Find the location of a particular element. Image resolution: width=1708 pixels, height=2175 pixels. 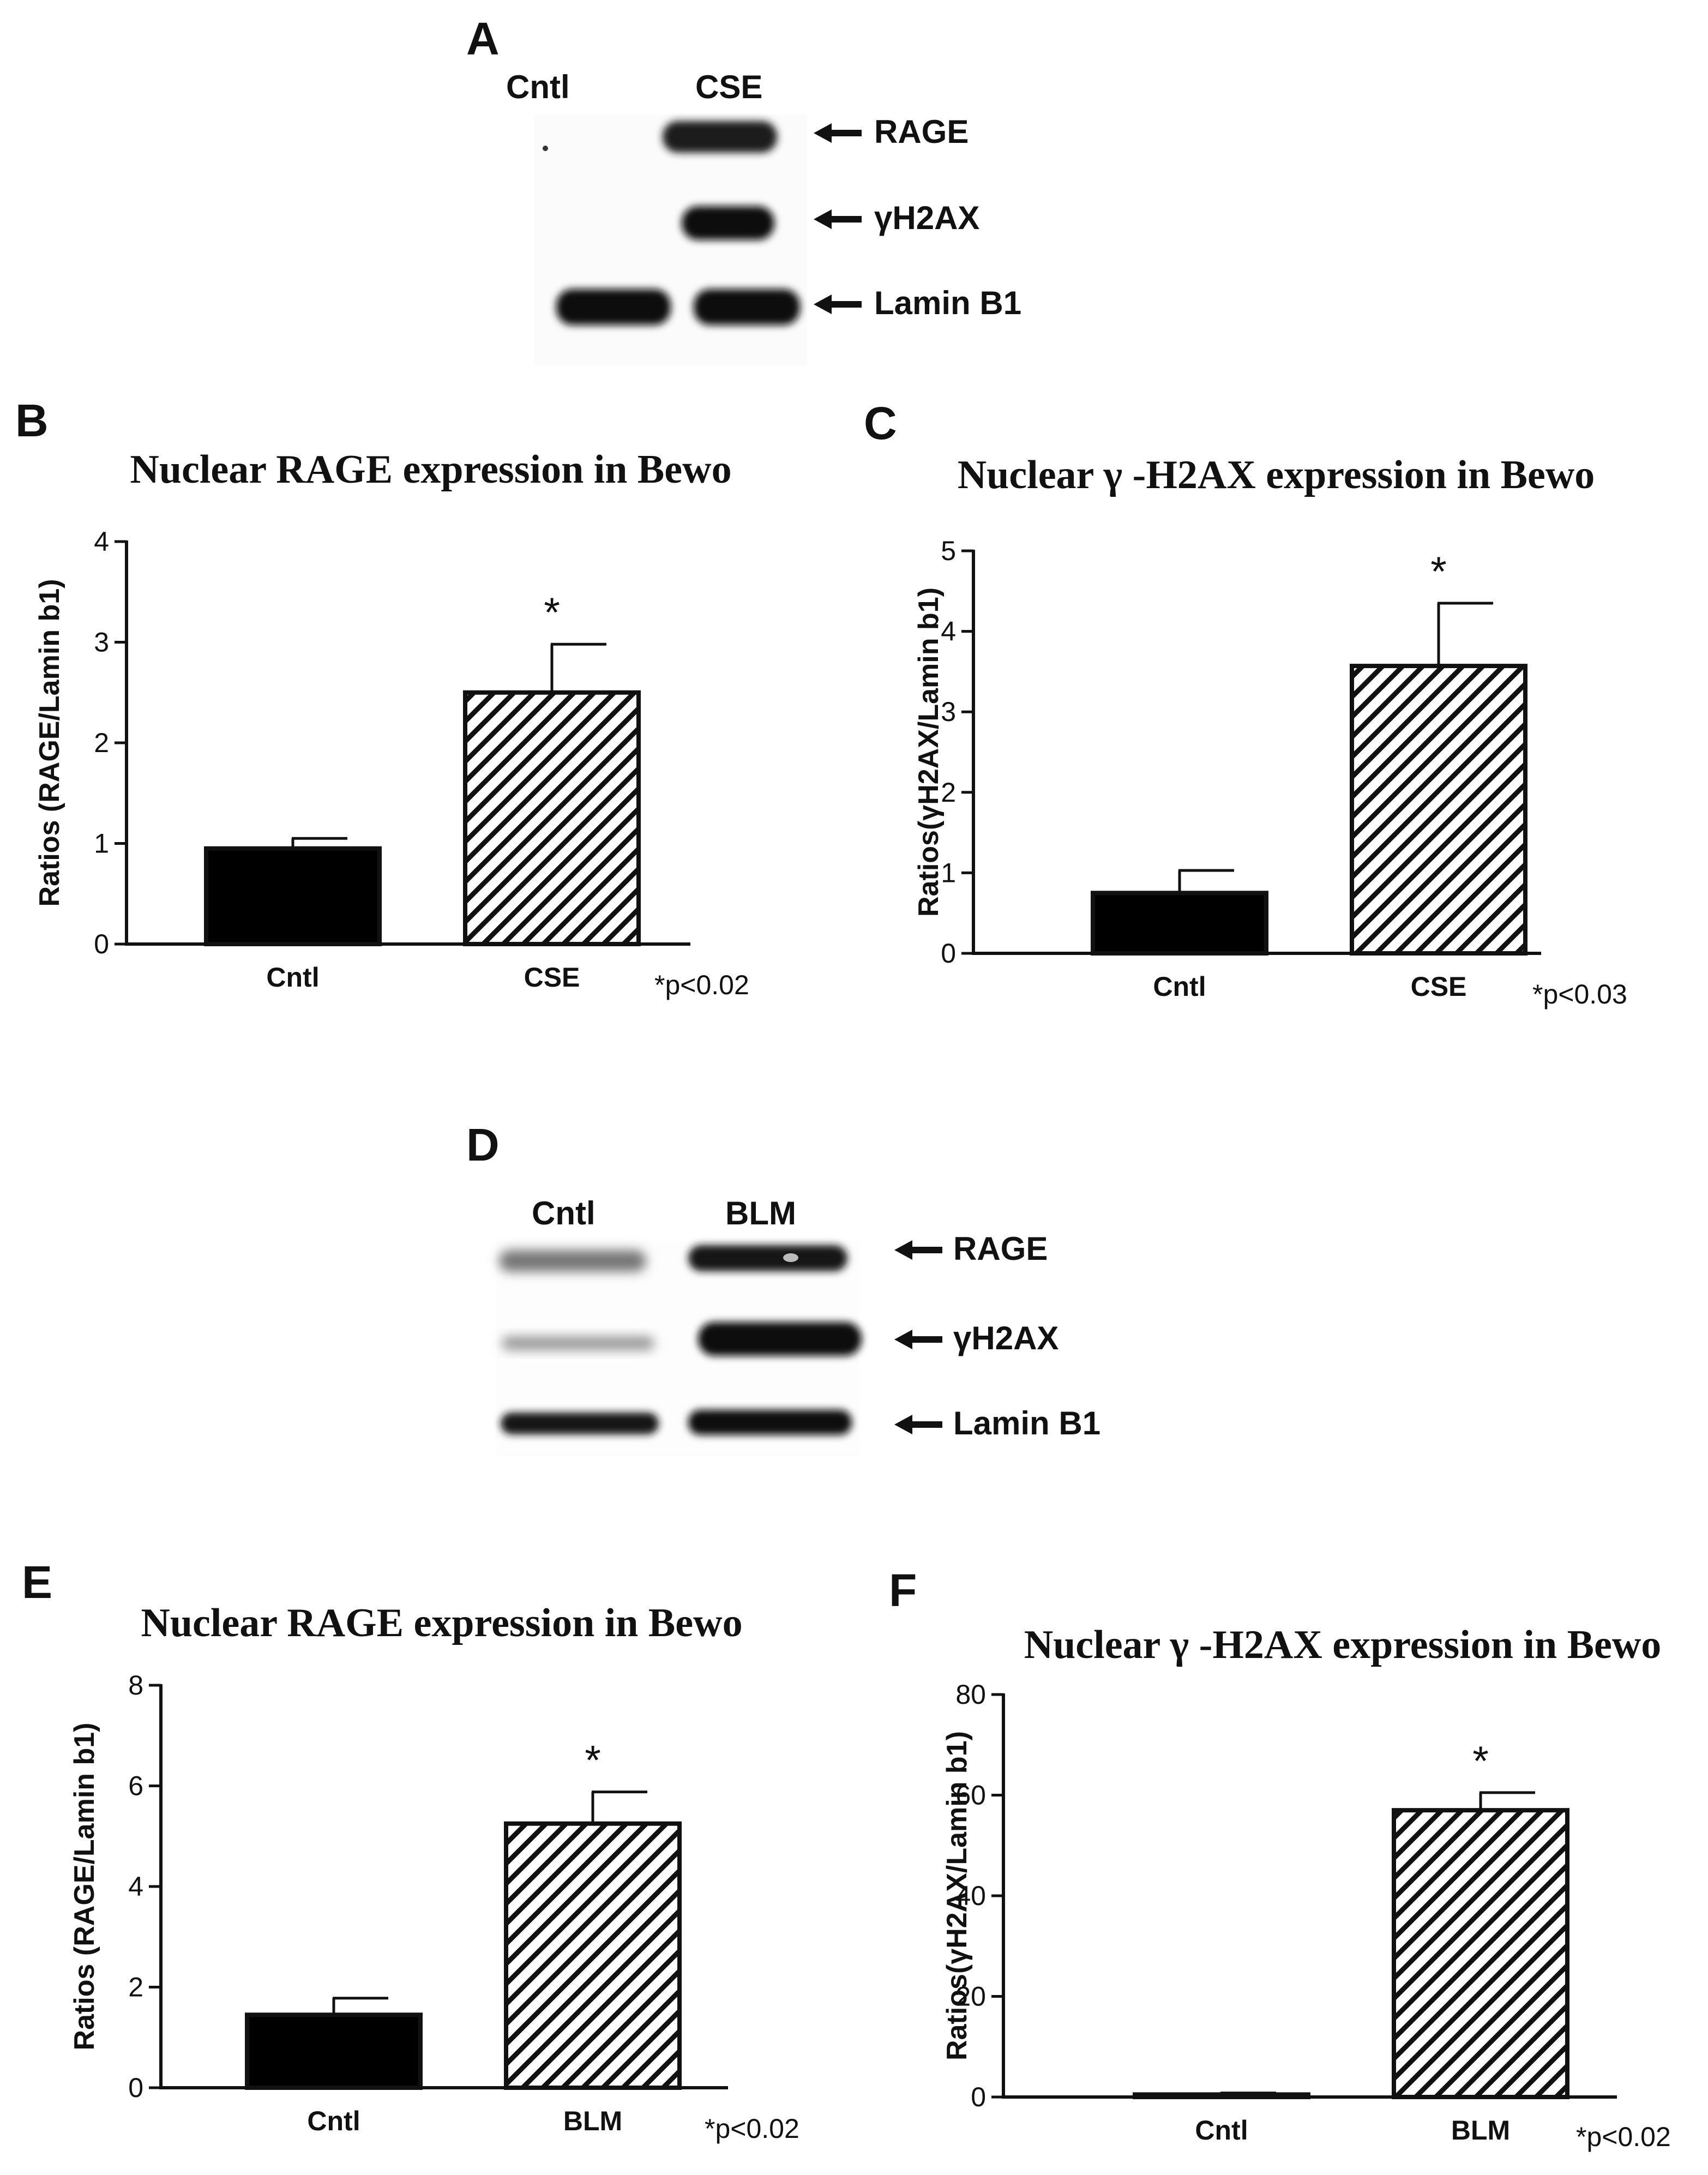

y-tick-label: 80 is located at coordinates (970, 1694).